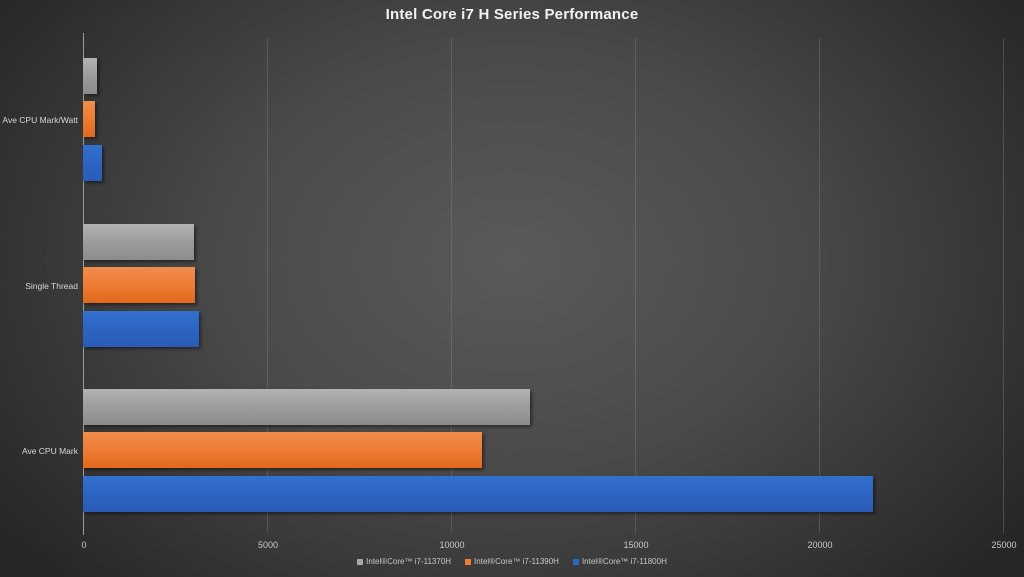 This screenshot has height=577, width=1024. Describe the element at coordinates (820, 545) in the screenshot. I see `x-tick-label: 20000` at that location.